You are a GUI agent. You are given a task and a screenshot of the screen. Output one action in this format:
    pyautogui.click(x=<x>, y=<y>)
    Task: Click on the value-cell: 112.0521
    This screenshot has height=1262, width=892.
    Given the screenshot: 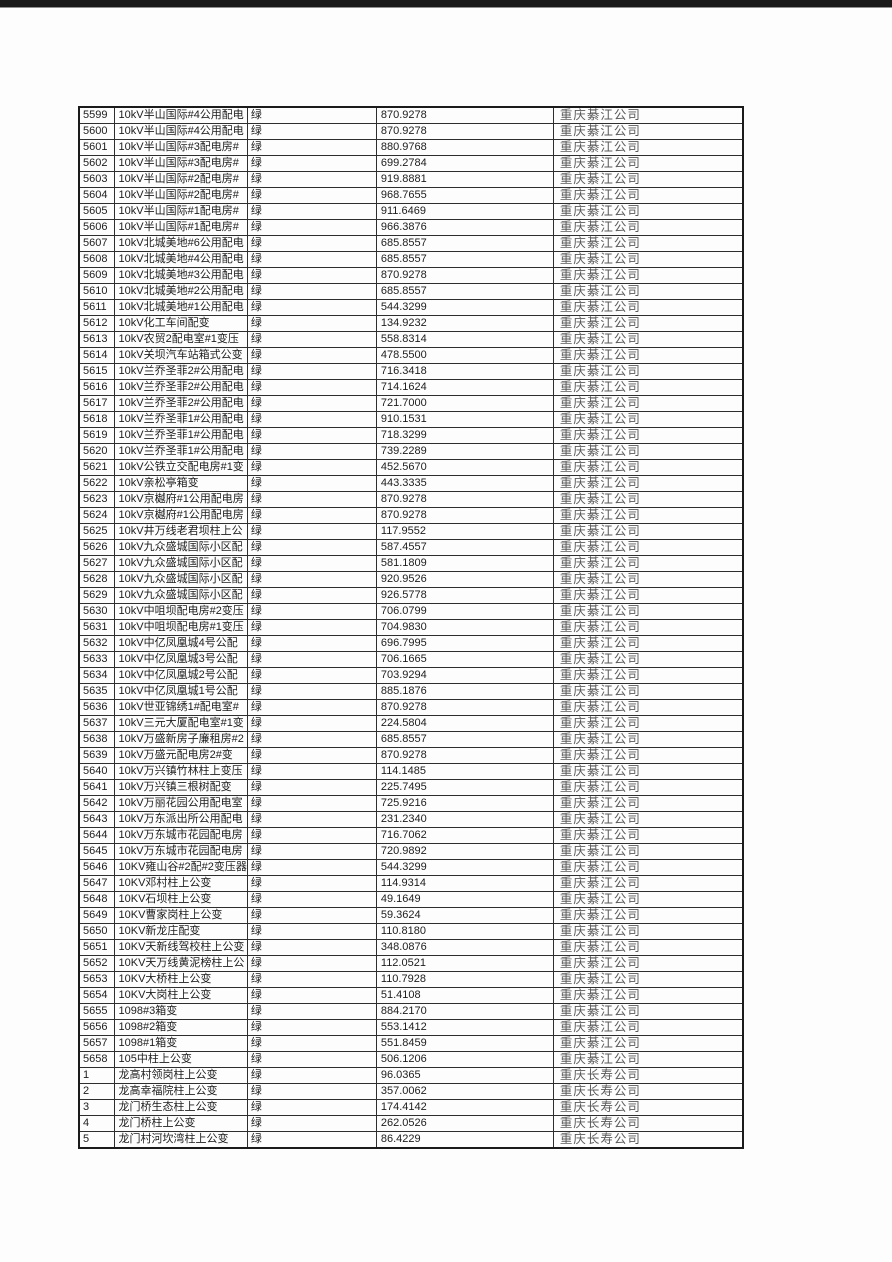 What is the action you would take?
    pyautogui.click(x=464, y=963)
    